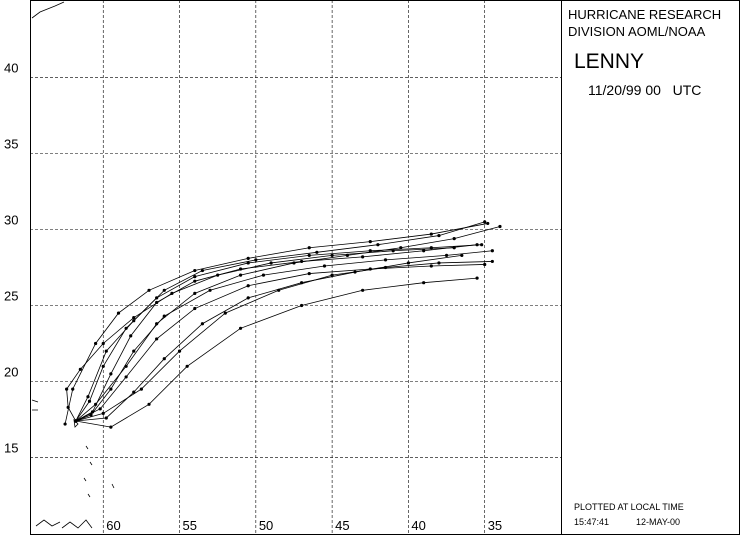 The width and height of the screenshot is (740, 535). Describe the element at coordinates (113, 525) in the screenshot. I see `x-tick-label: 60` at that location.